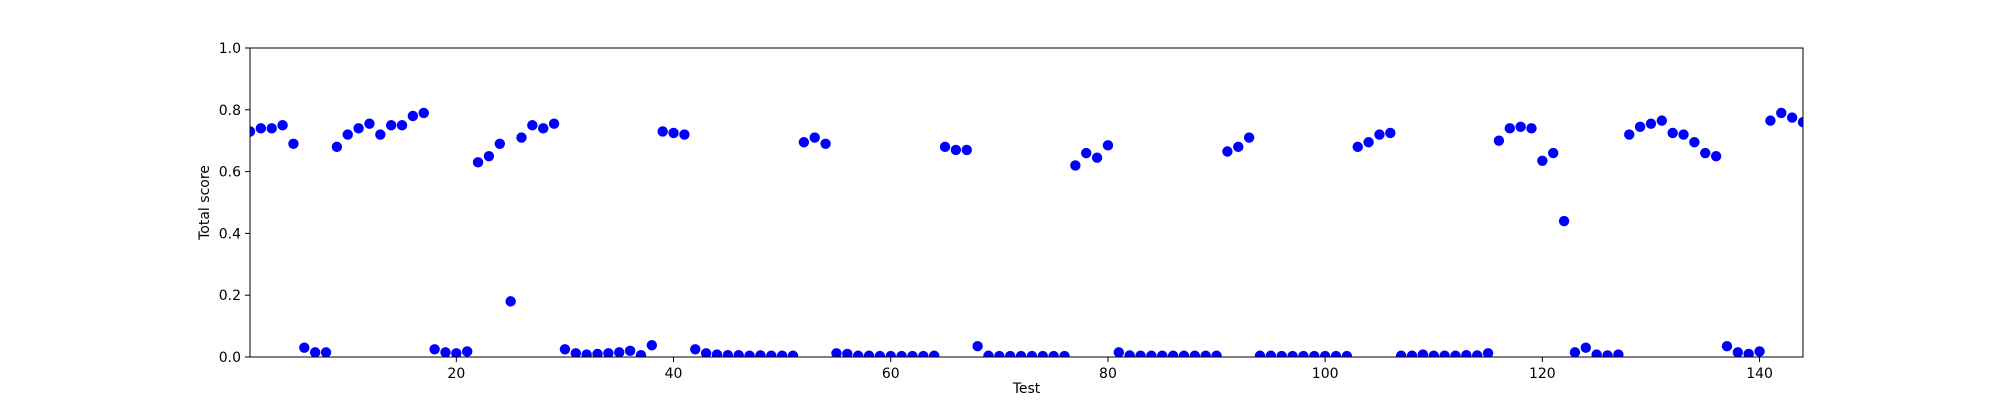 This screenshot has width=2000, height=400. What do you see at coordinates (205, 203) in the screenshot?
I see `y-axis-label: Total score` at bounding box center [205, 203].